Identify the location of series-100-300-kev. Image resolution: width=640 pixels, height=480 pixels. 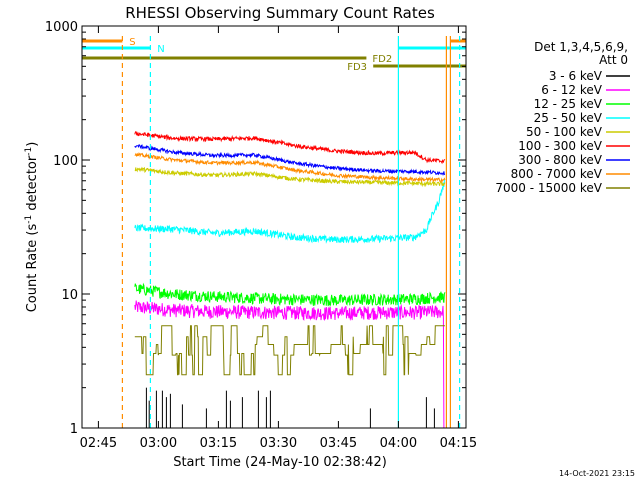
(290, 148).